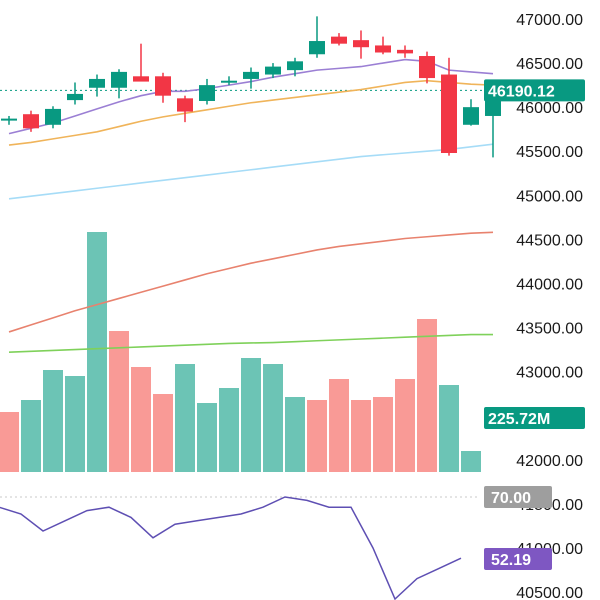  Describe the element at coordinates (549, 461) in the screenshot. I see `price-axis-tick: 42000.00` at that location.